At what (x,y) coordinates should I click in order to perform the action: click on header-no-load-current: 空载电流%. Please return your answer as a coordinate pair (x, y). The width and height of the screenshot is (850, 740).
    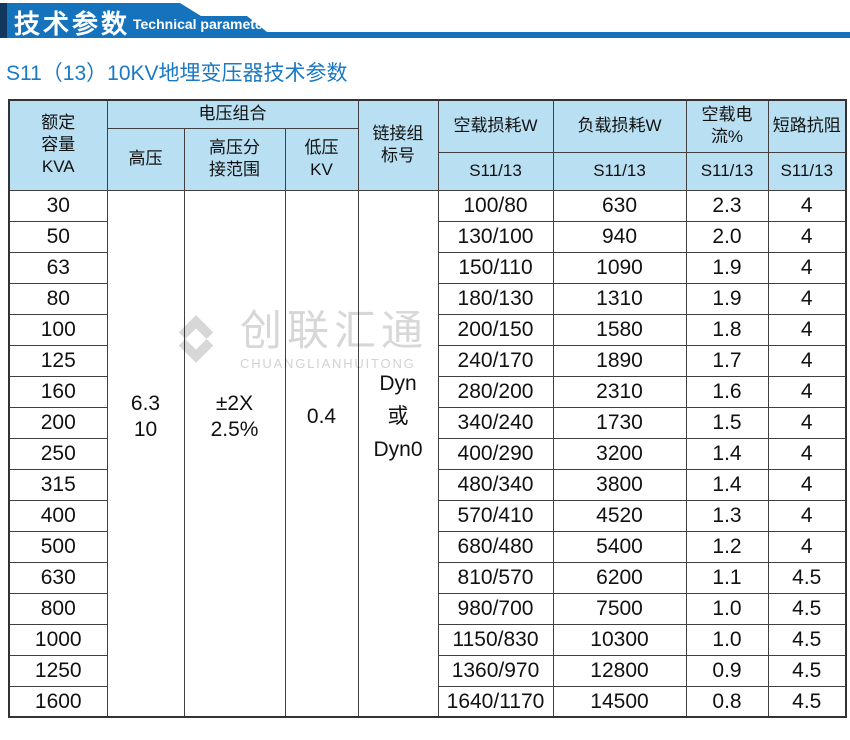
    Looking at the image, I should click on (727, 126).